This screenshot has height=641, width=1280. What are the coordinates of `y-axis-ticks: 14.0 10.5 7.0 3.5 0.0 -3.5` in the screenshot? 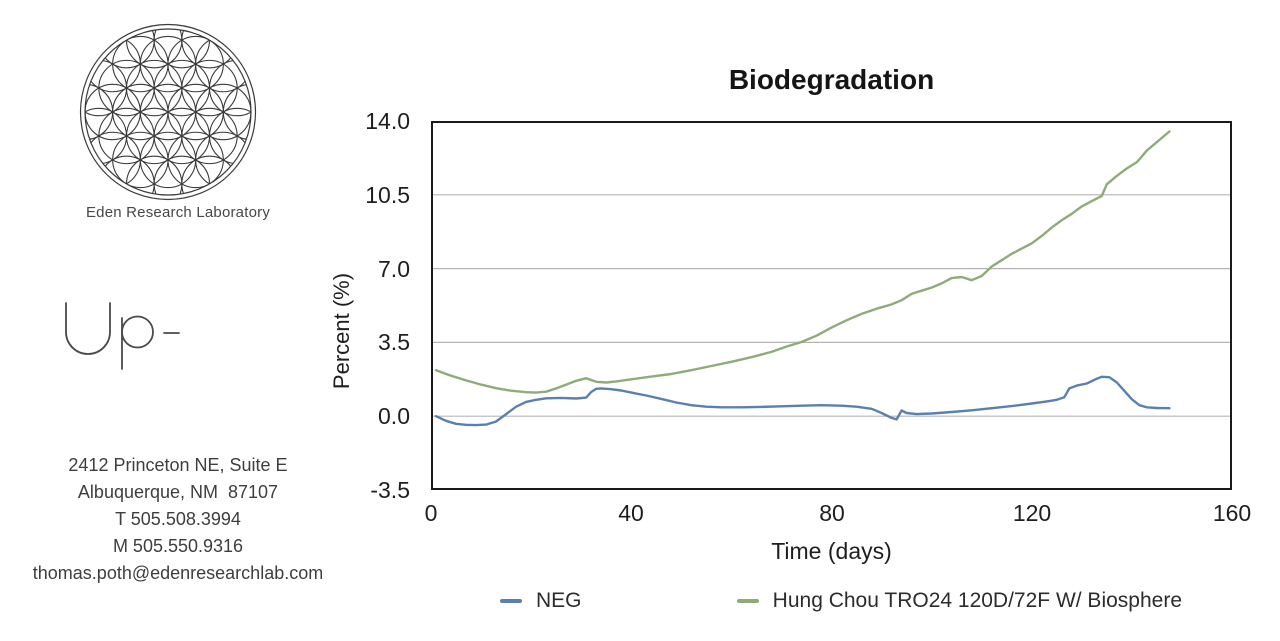 It's located at (370, 305).